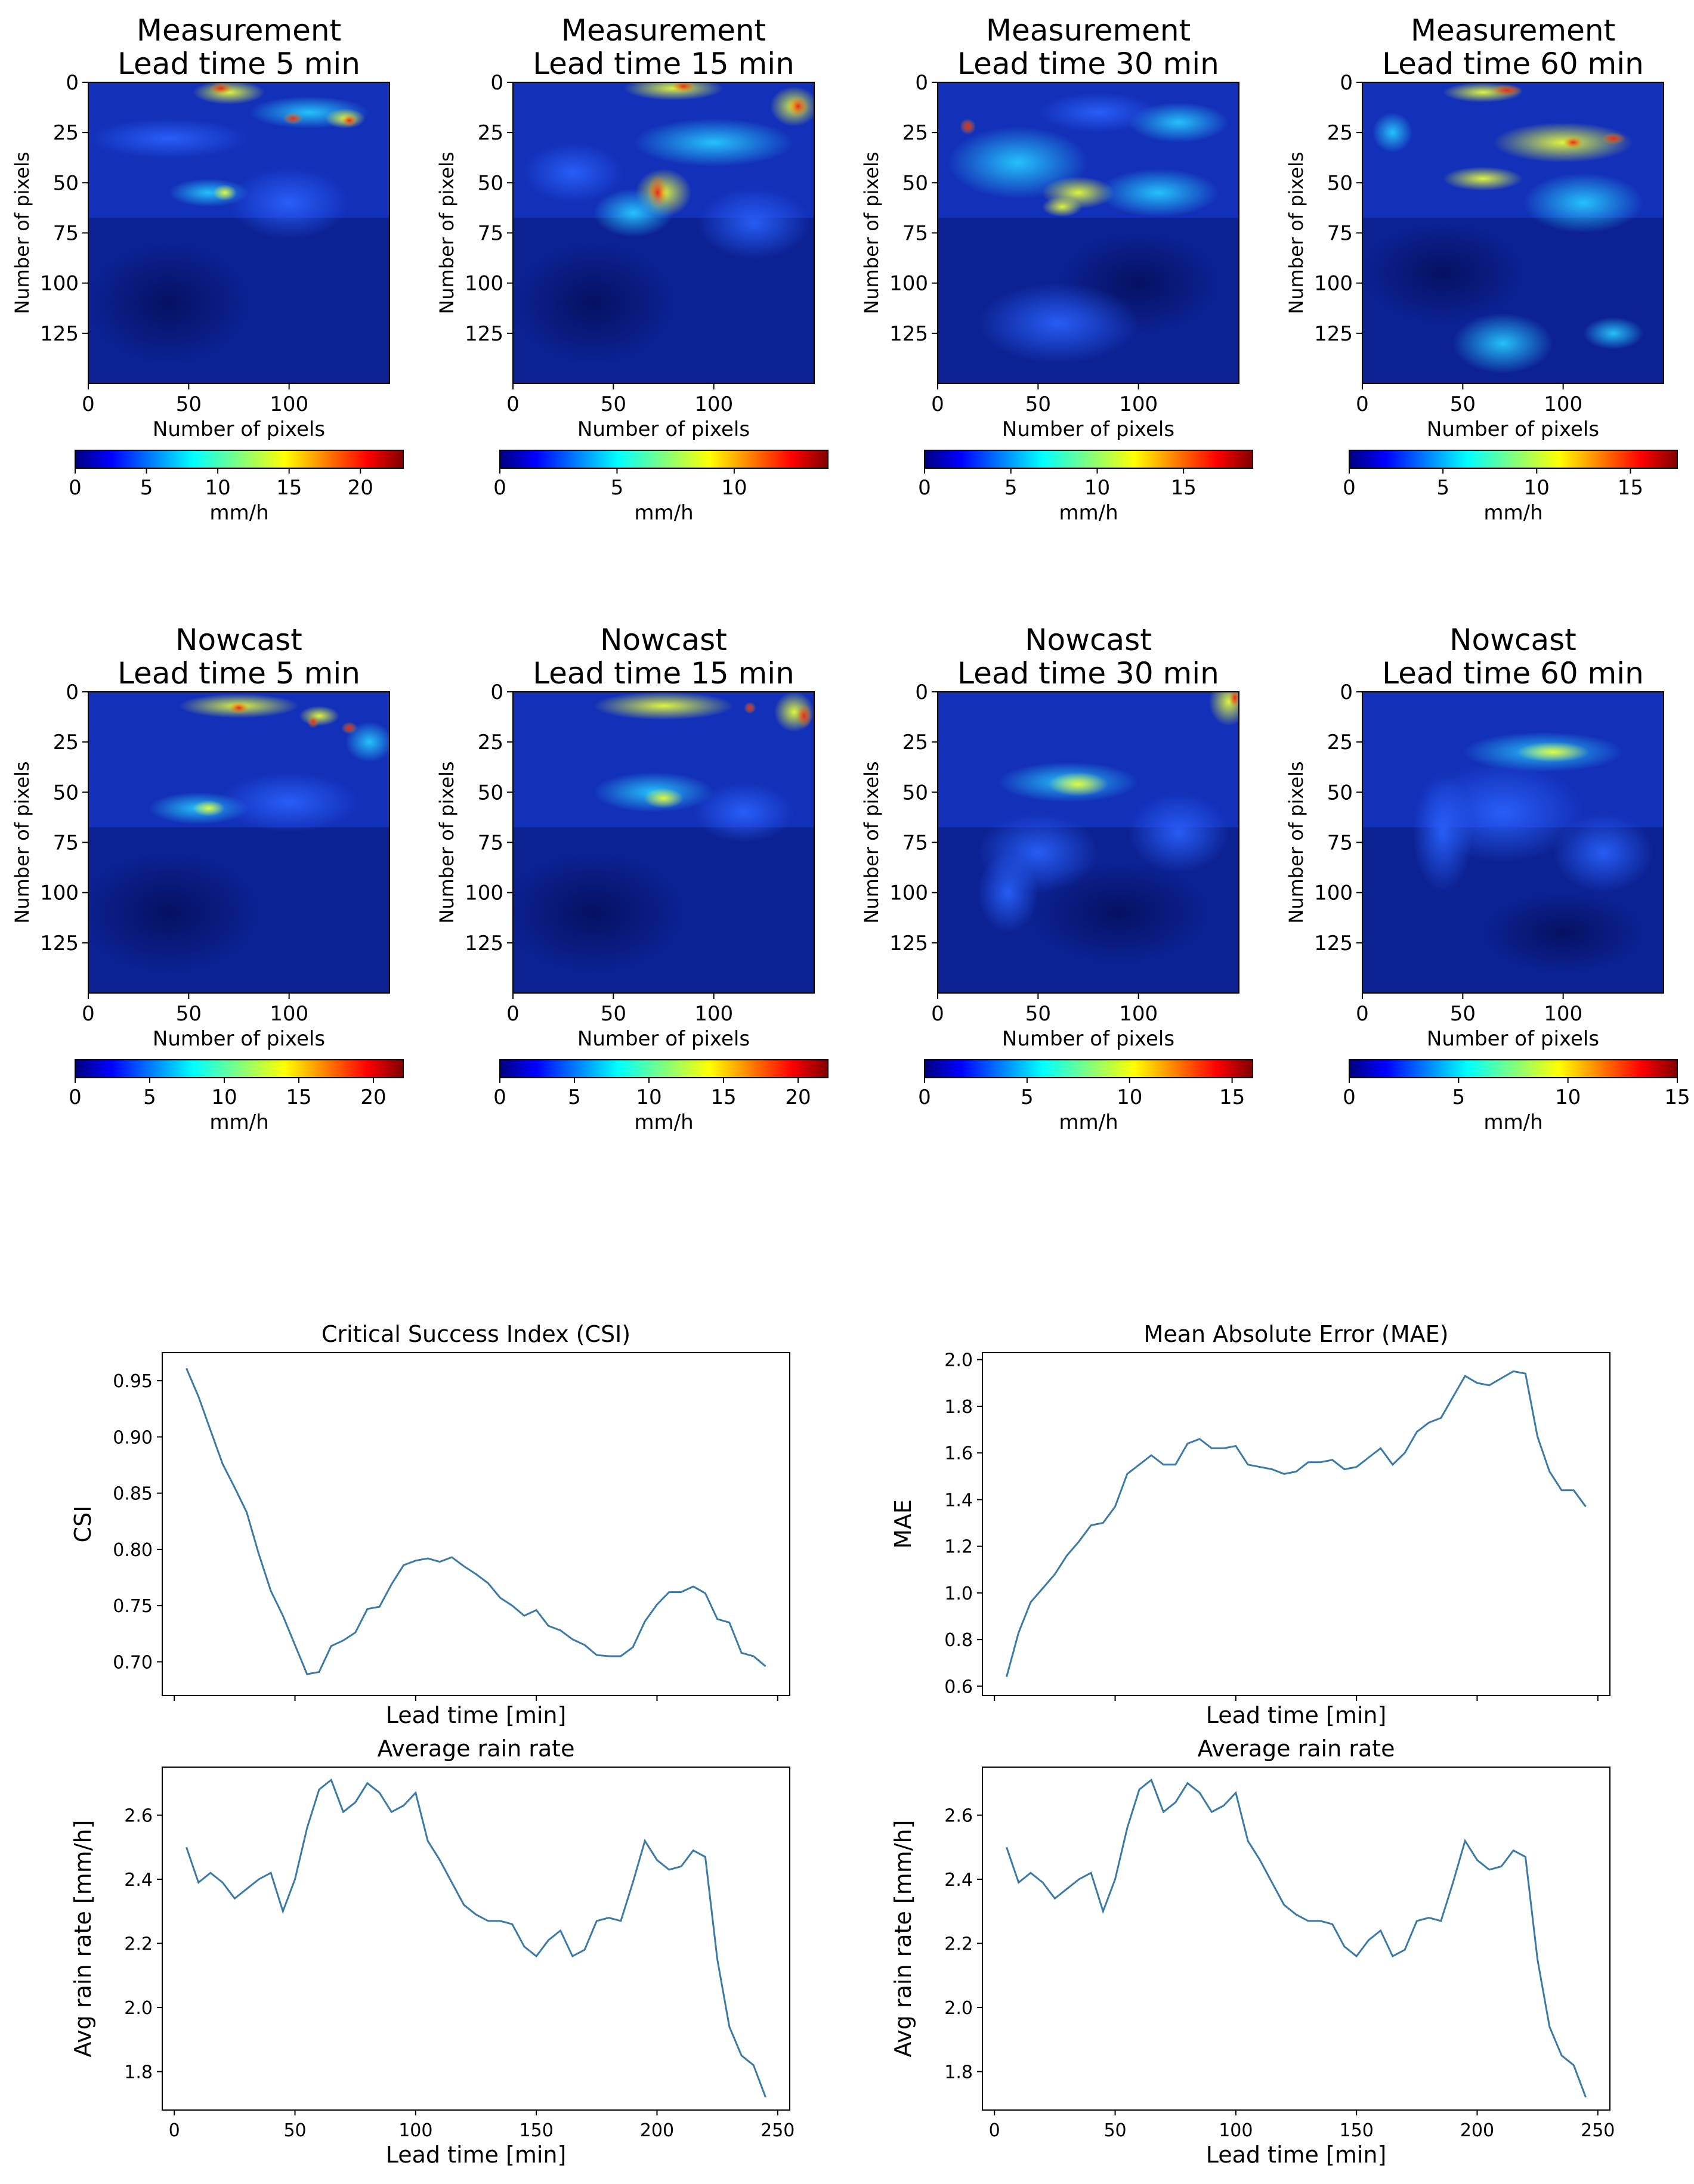  What do you see at coordinates (298, 1097) in the screenshot?
I see `colorbar-tick-label: 15` at bounding box center [298, 1097].